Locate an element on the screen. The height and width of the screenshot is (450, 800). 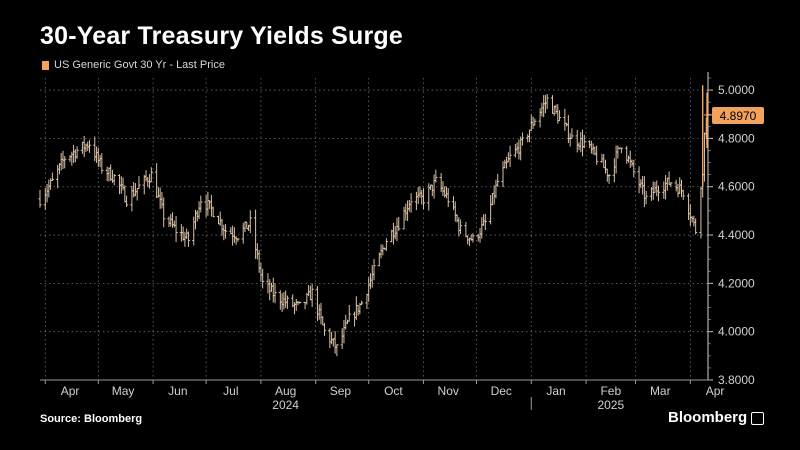
last-value-tag is located at coordinates (738, 115).